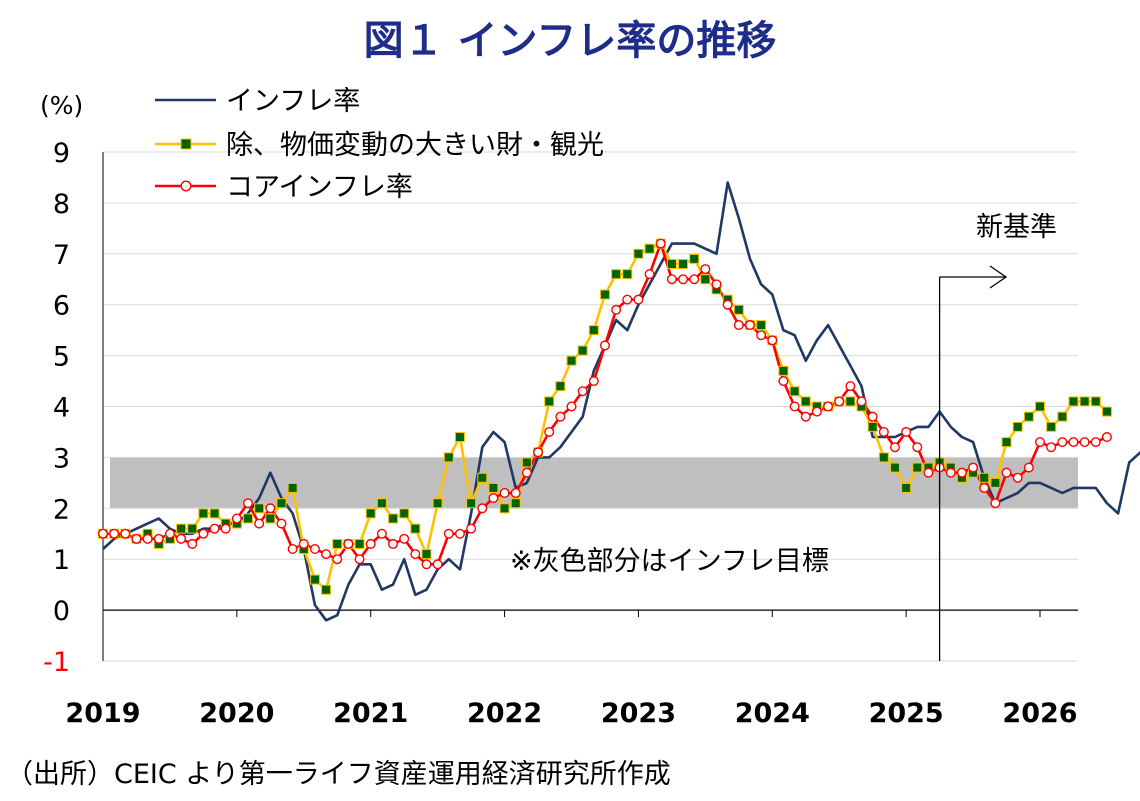  Describe the element at coordinates (415, 145) in the screenshot. I see `legend-entry-ex-volatile: 除、物価変動の大きい財・観光` at that location.